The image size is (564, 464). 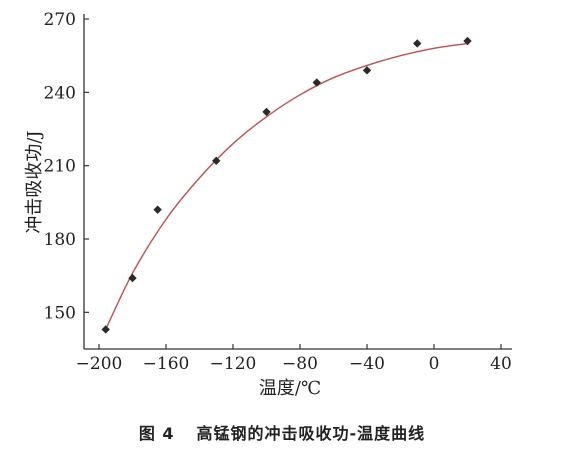 What do you see at coordinates (99, 364) in the screenshot?
I see `x-tick-label: −200` at bounding box center [99, 364].